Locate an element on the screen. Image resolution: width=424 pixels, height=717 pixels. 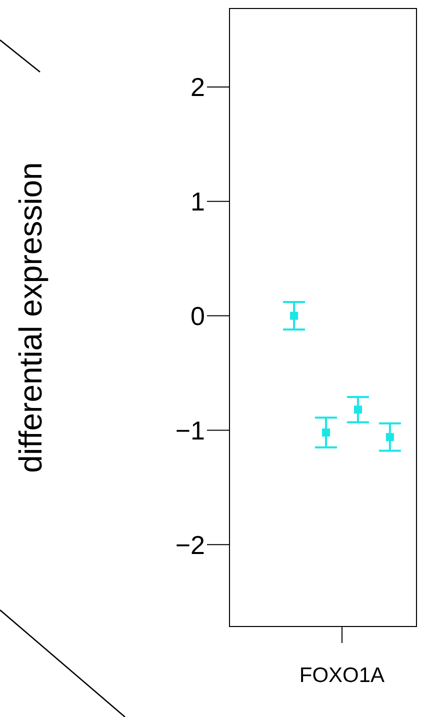
y-tick-label: −2 is located at coordinates (190, 545).